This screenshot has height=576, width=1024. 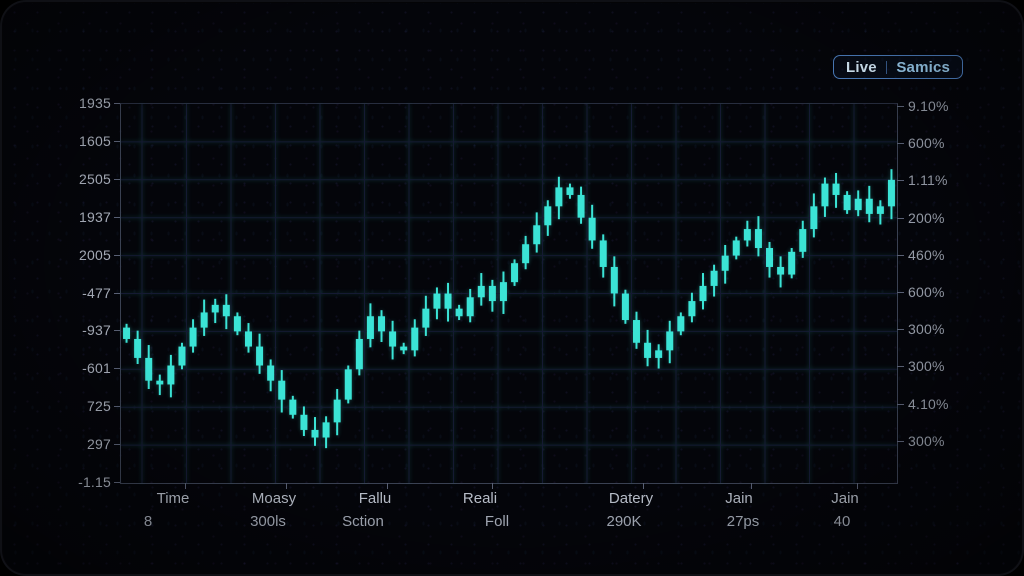 I want to click on x-axis-label: Datery, so click(x=631, y=498).